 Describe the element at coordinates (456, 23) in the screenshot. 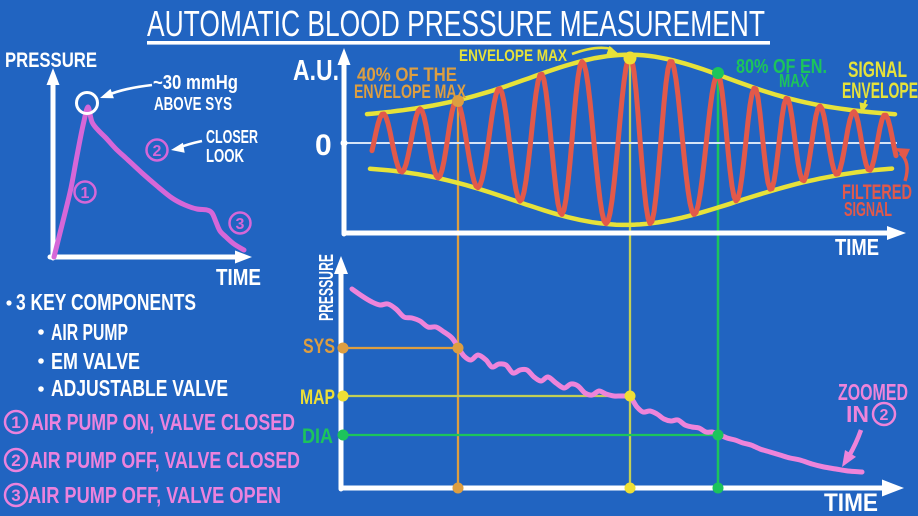

I see `svg-text:AUTOMATIC BLOOD PRESSURE MEASU: AUTOMATIC BLOOD PRESSURE MEASUREMENT` at that location.